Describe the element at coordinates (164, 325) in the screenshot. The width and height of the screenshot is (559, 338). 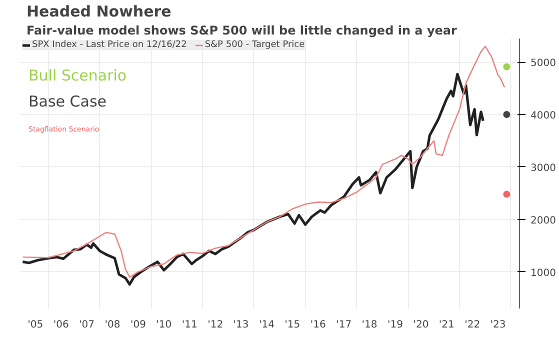
I see `x-tick-label: '10` at that location.